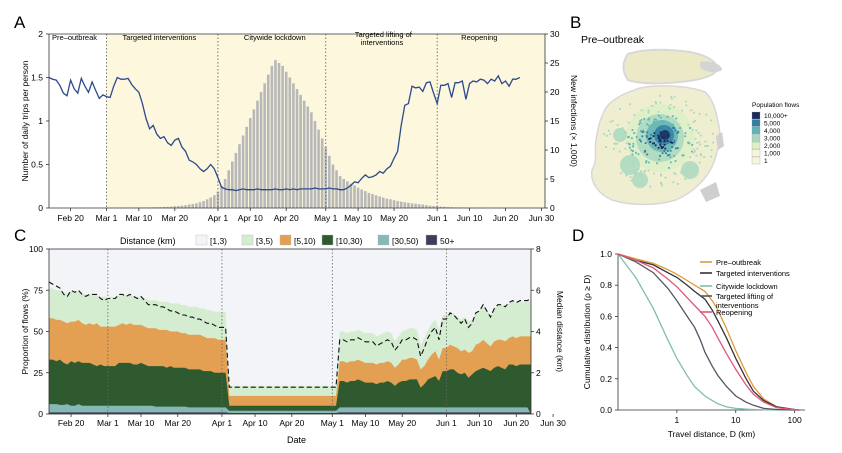  I want to click on y-tick-label: 0.5, so click(37, 165).